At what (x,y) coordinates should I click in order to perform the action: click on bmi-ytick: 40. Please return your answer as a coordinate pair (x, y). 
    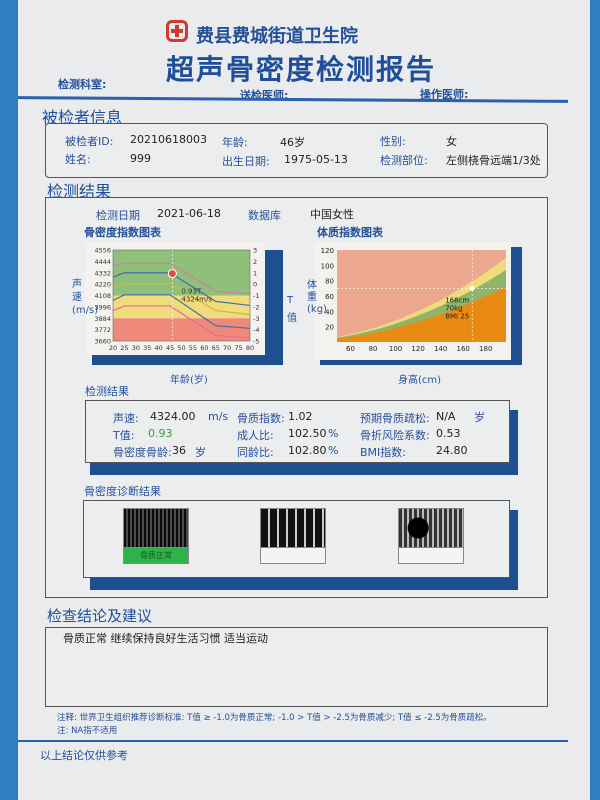
    Looking at the image, I should click on (329, 312).